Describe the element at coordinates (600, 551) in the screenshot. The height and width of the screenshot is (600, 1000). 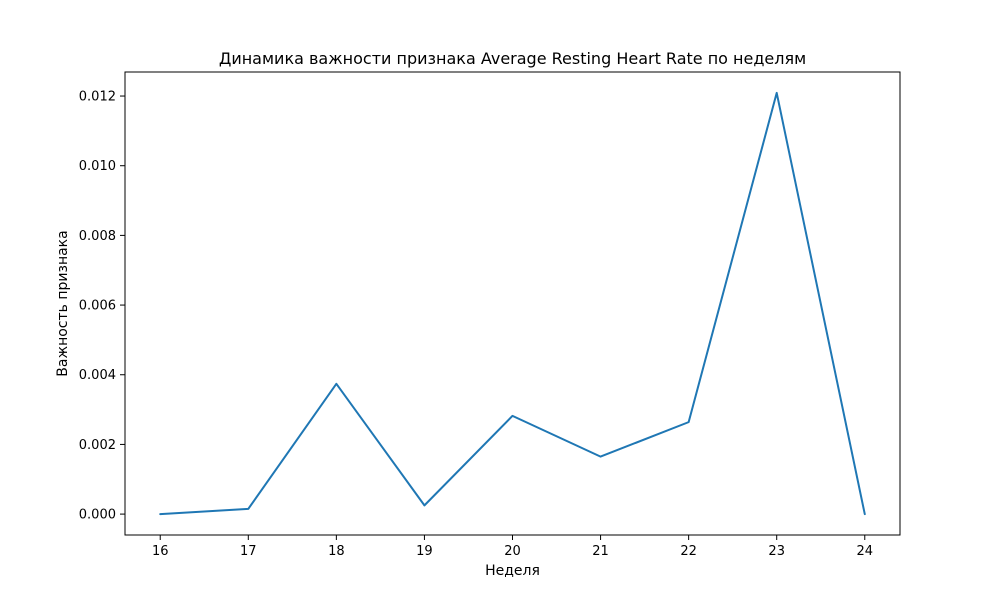
I see `x-tick-label: 21` at that location.